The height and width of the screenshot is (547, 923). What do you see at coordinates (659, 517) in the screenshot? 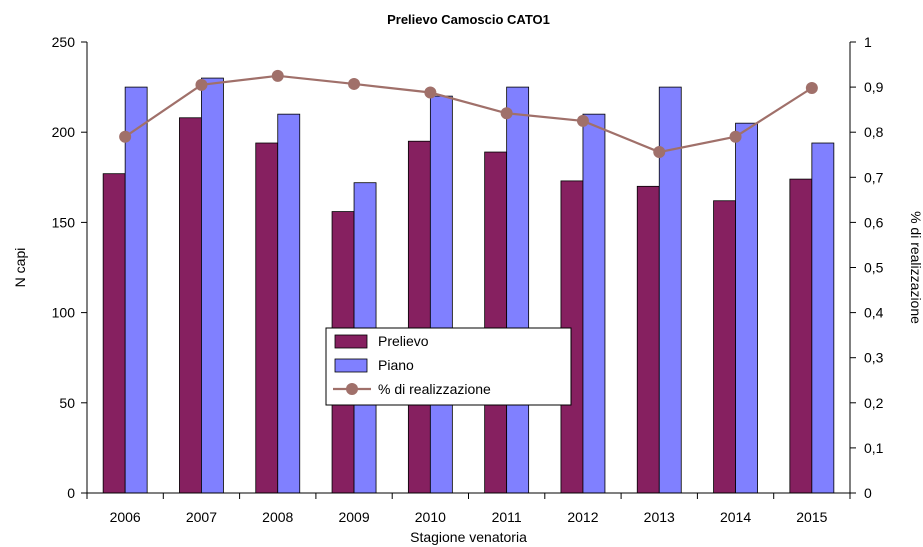
I see `x-tick-label-2013: 2013` at bounding box center [659, 517].